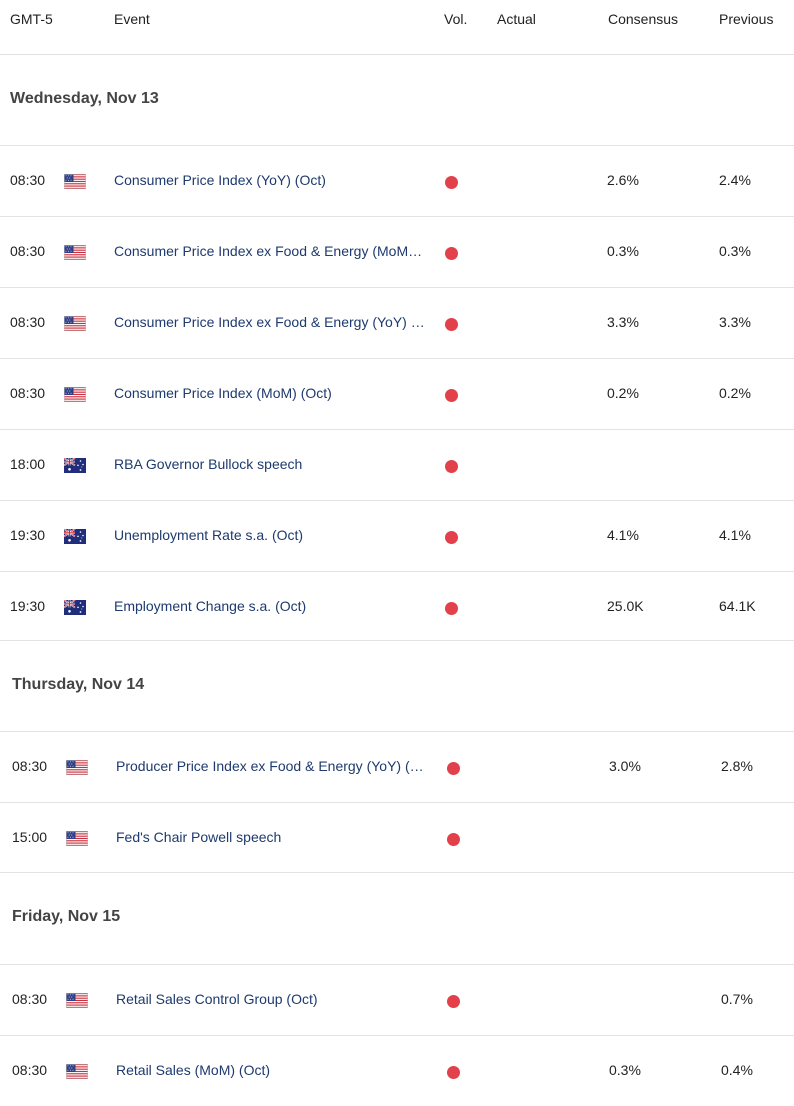 The image size is (794, 1106). Describe the element at coordinates (31, 19) in the screenshot. I see `header-timezone: GMT-5` at that location.